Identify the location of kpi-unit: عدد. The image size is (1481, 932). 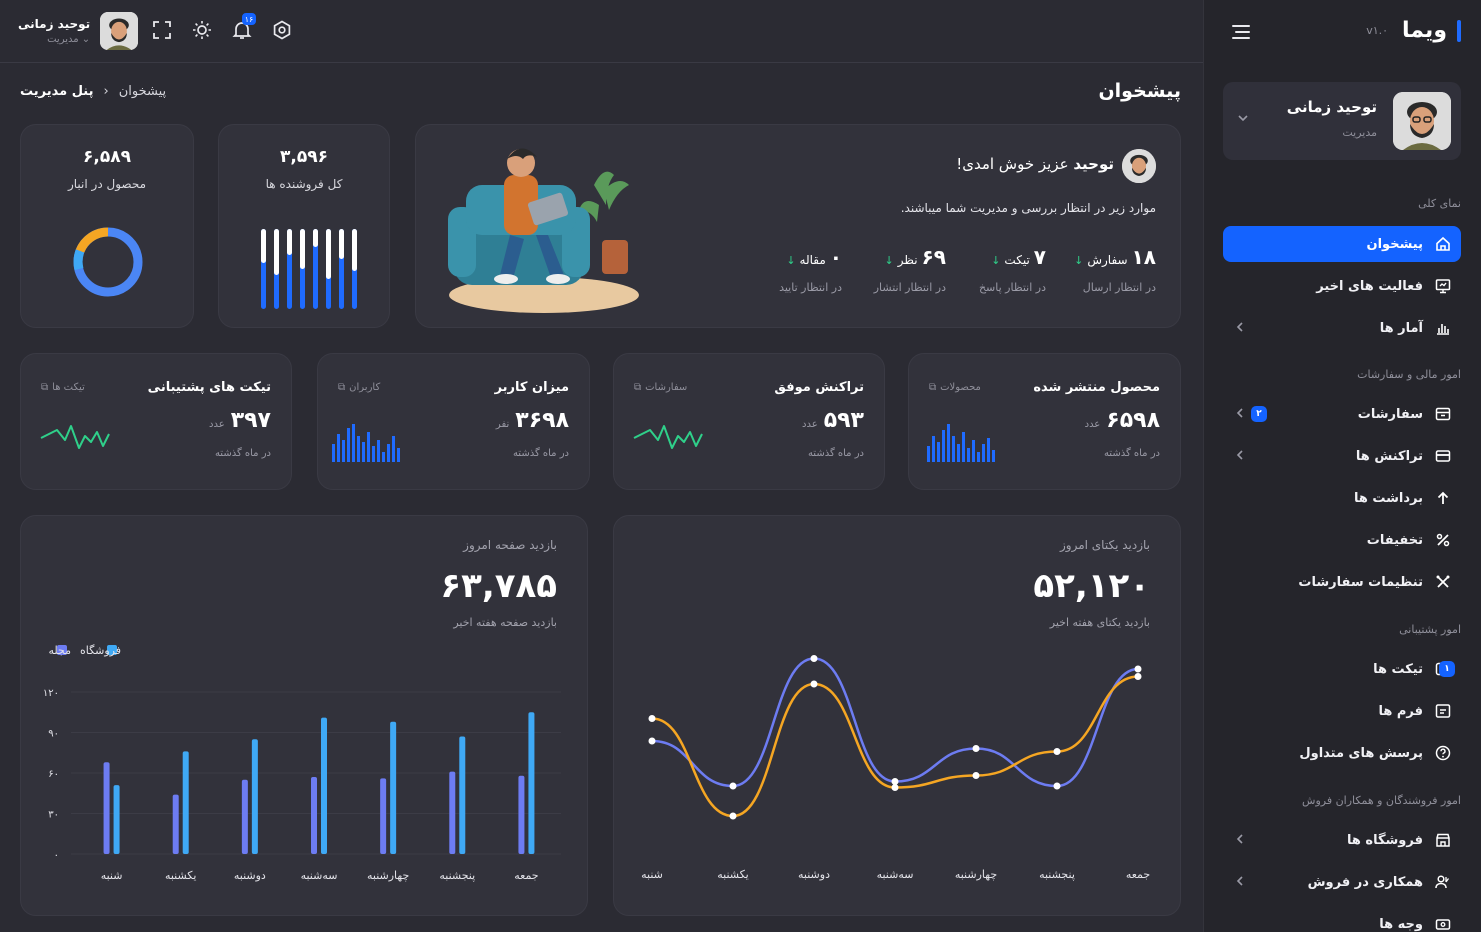
(810, 424).